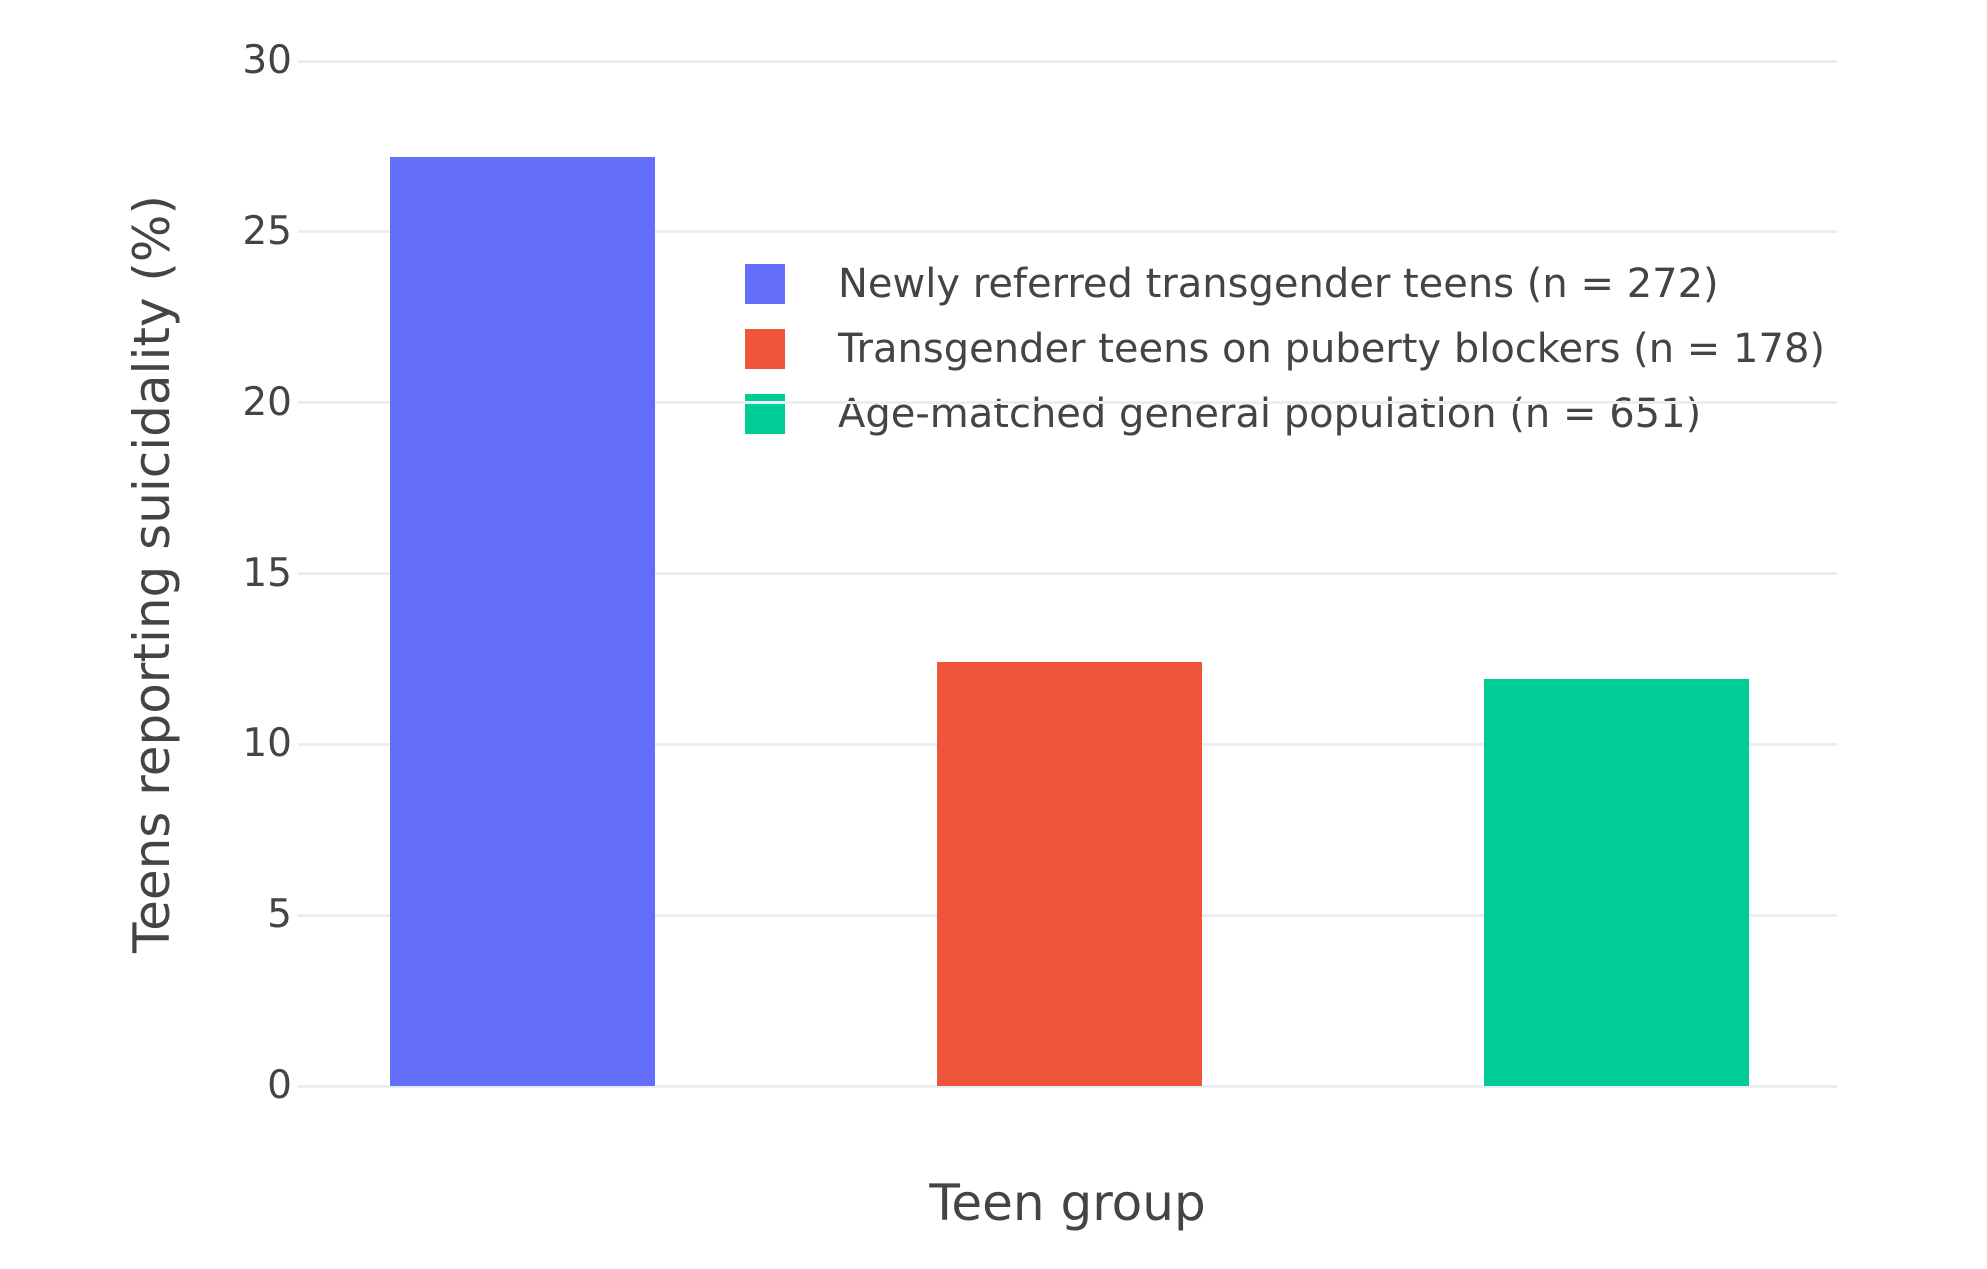 This screenshot has height=1269, width=1987. I want to click on y-tick-label-25: 25, so click(267, 231).